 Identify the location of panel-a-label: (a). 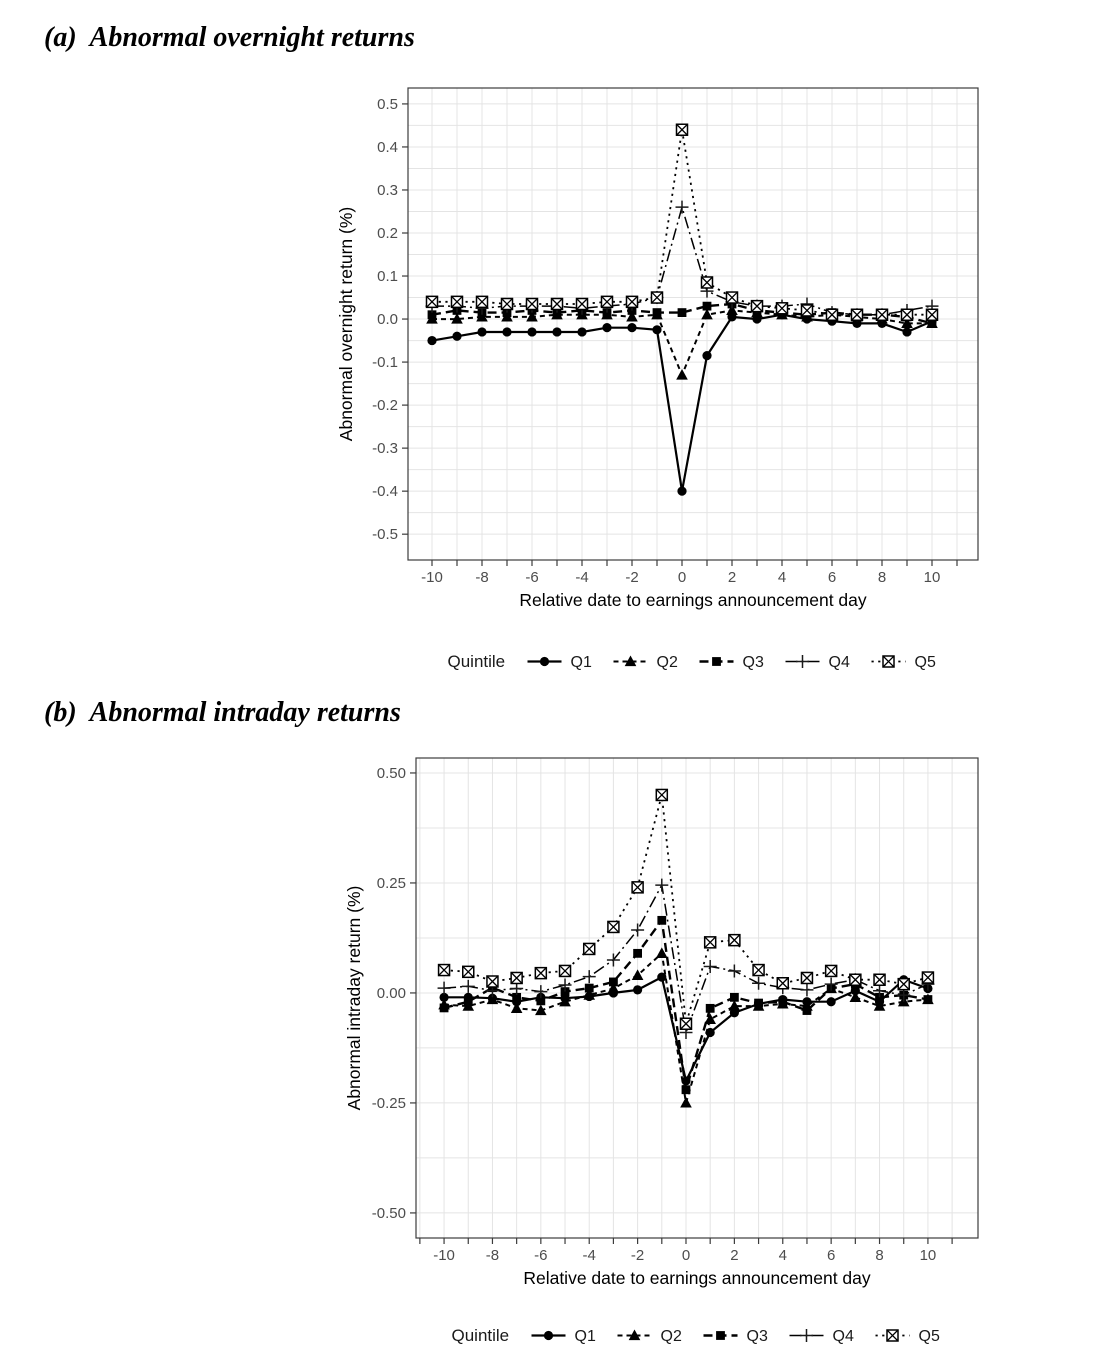
(60, 37).